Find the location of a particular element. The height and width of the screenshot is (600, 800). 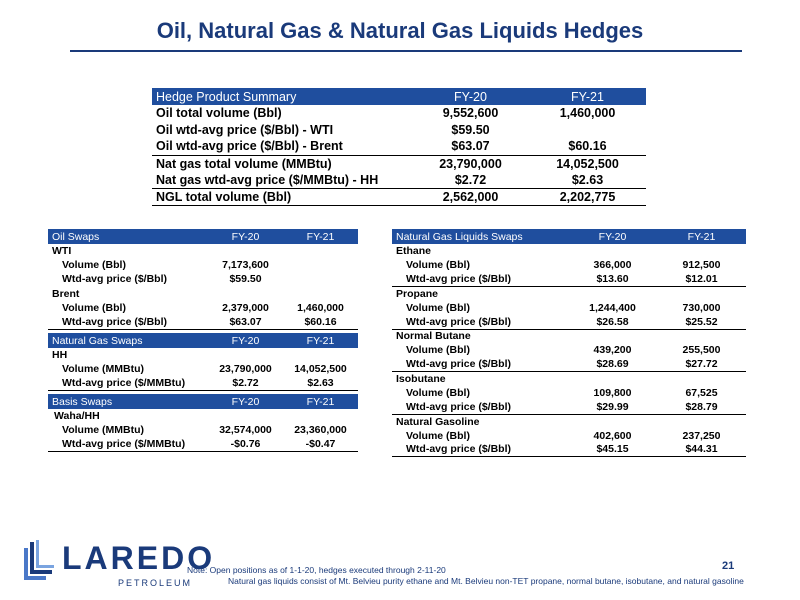

table-row: Natural Gasoline is located at coordinates (569, 421).